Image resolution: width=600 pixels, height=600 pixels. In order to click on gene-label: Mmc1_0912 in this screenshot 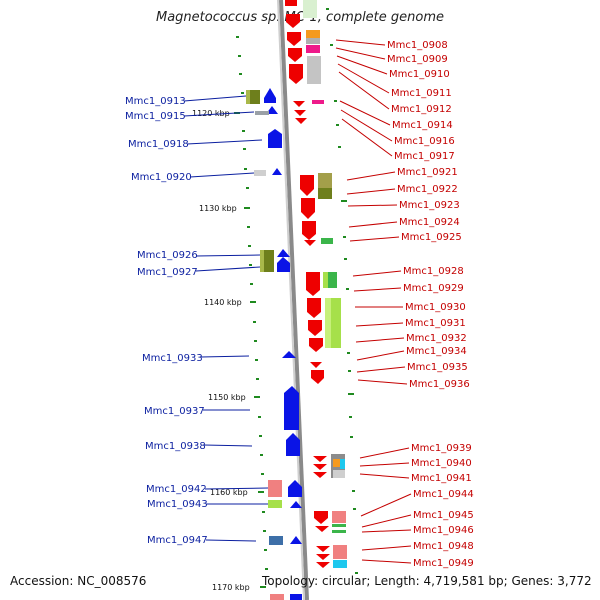, I will do `click(421, 109)`.